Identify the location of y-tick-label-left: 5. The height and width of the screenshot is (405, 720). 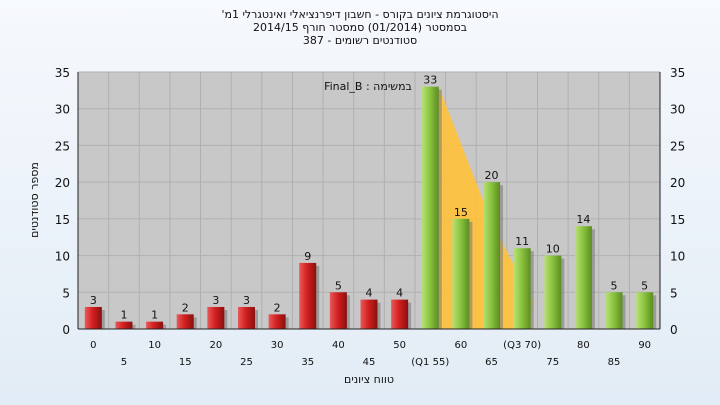
(66, 293).